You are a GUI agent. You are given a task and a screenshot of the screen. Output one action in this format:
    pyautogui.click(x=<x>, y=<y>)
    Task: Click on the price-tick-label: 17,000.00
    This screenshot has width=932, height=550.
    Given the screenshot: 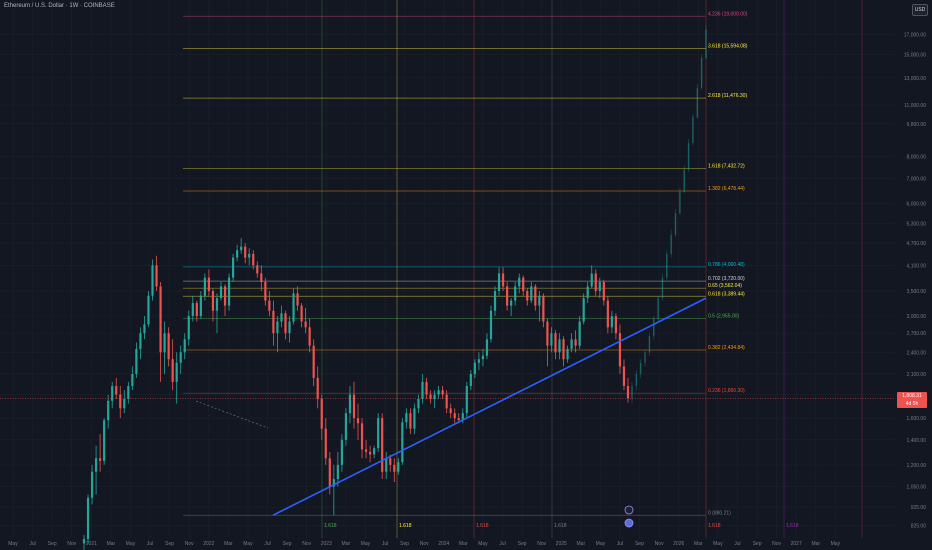 What is the action you would take?
    pyautogui.click(x=915, y=35)
    